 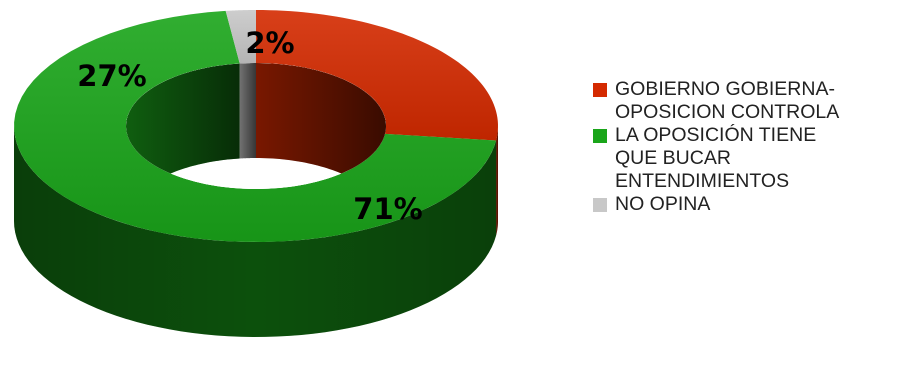 I want to click on legend-label-line: GOBIERNO GOBIERNA-, so click(x=725, y=89).